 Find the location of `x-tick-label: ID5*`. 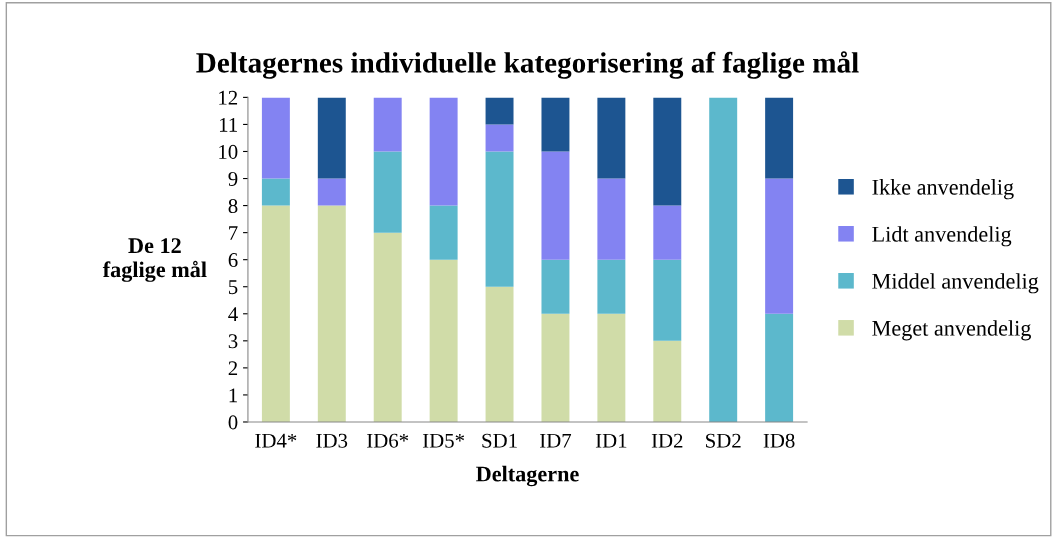

x-tick-label: ID5* is located at coordinates (443, 440).